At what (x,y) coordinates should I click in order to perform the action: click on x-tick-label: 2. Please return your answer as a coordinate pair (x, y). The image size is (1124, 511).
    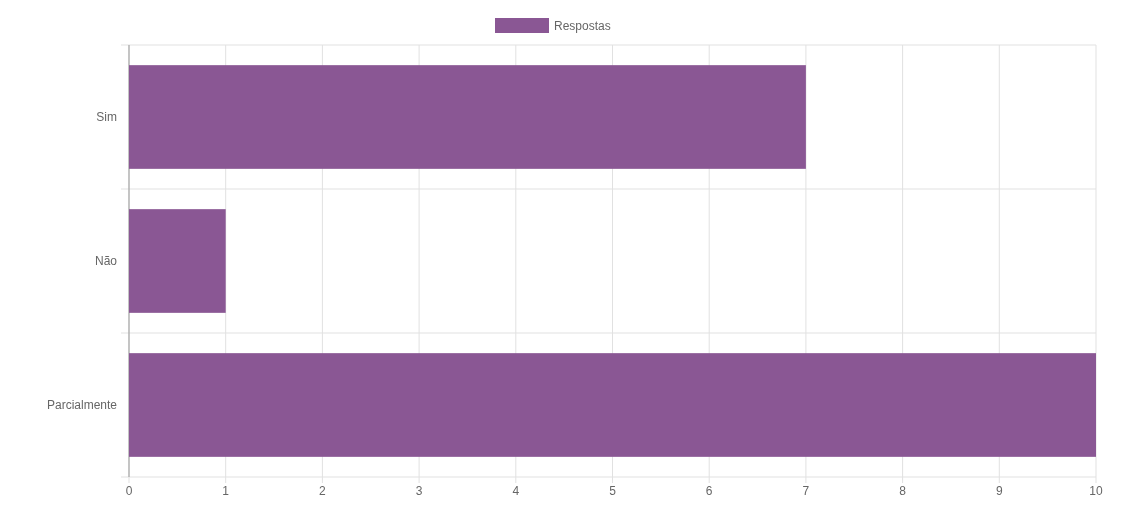
    Looking at the image, I should click on (323, 491).